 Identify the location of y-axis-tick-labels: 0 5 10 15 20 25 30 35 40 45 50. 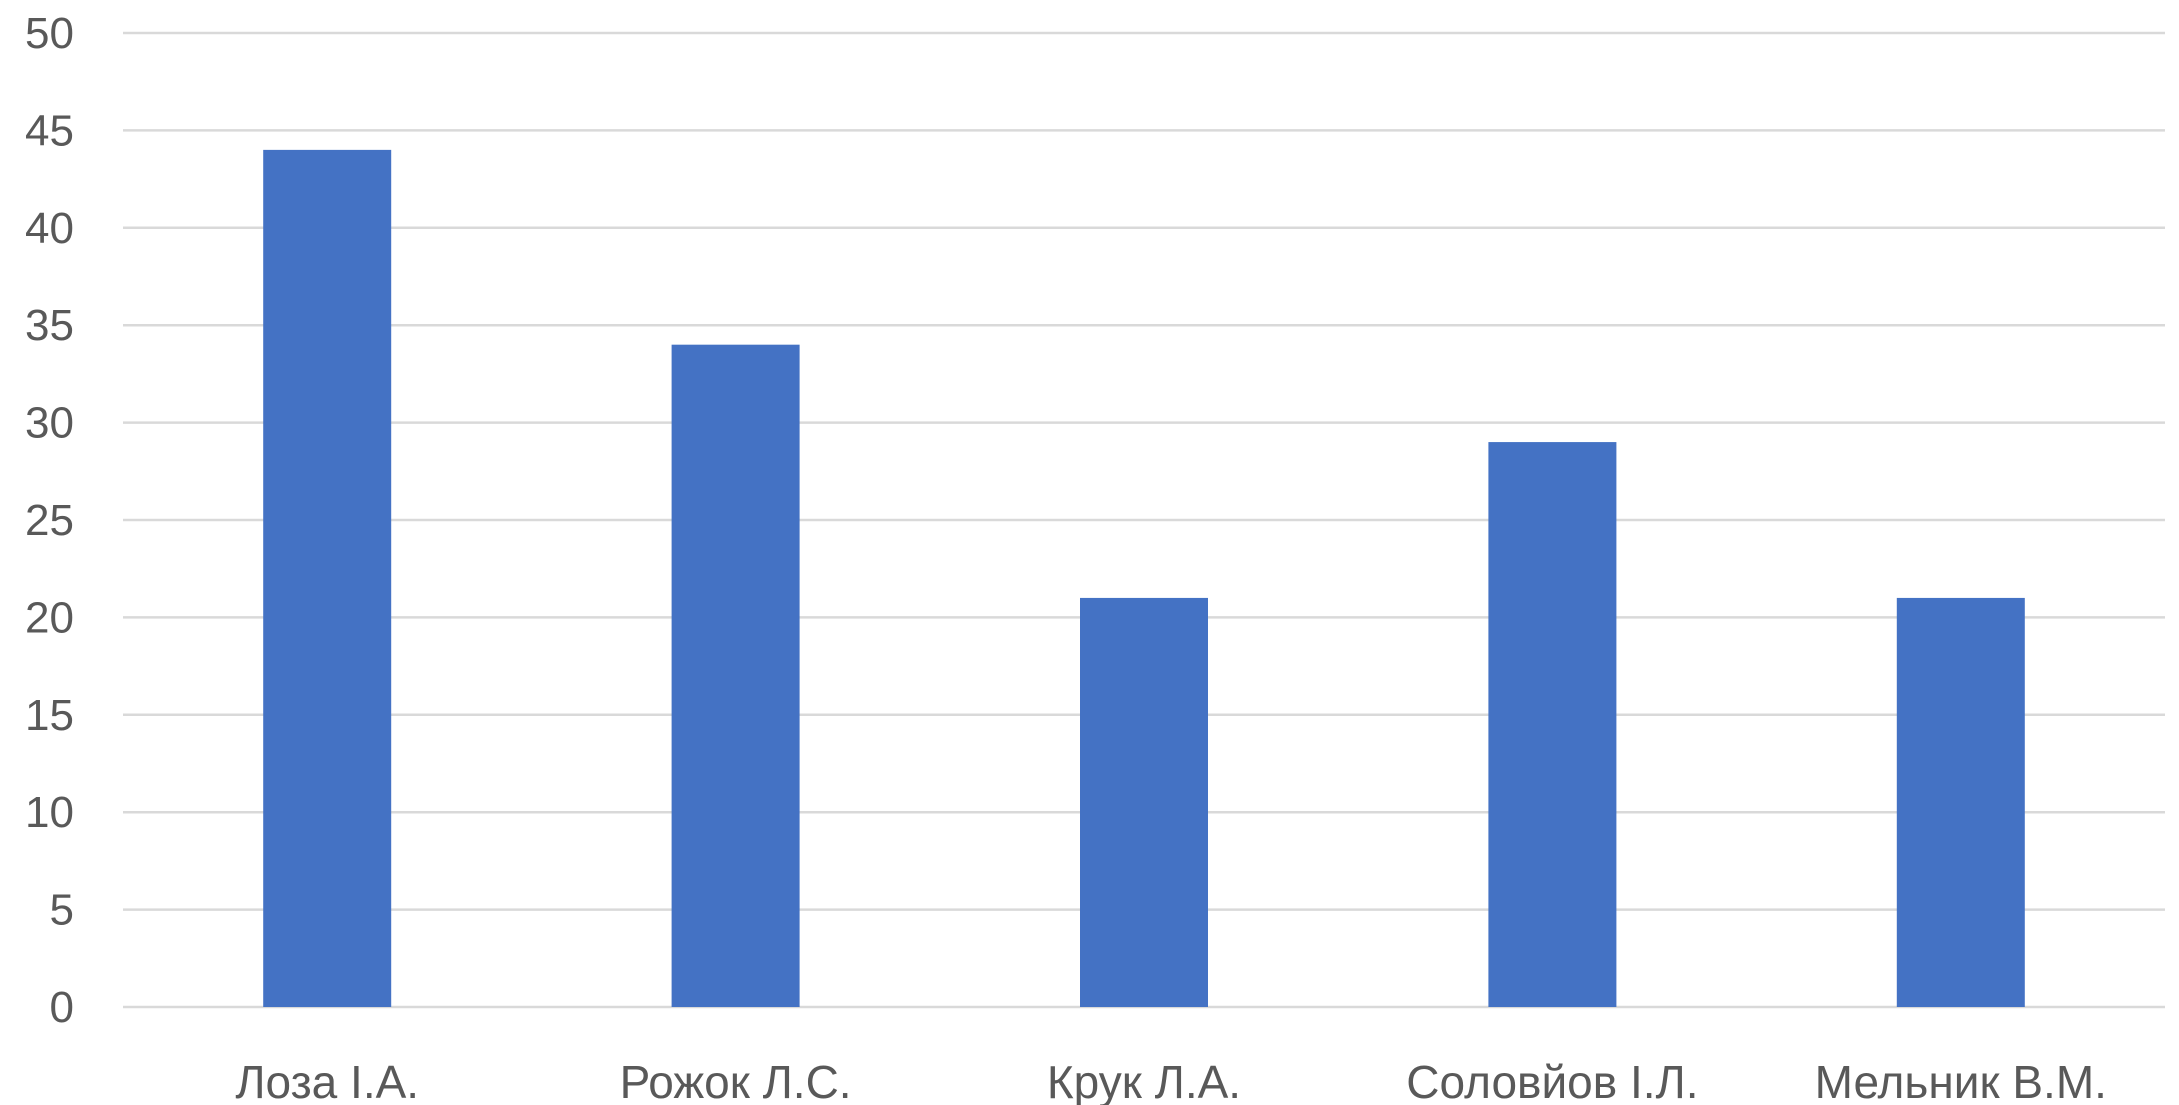
(49, 520).